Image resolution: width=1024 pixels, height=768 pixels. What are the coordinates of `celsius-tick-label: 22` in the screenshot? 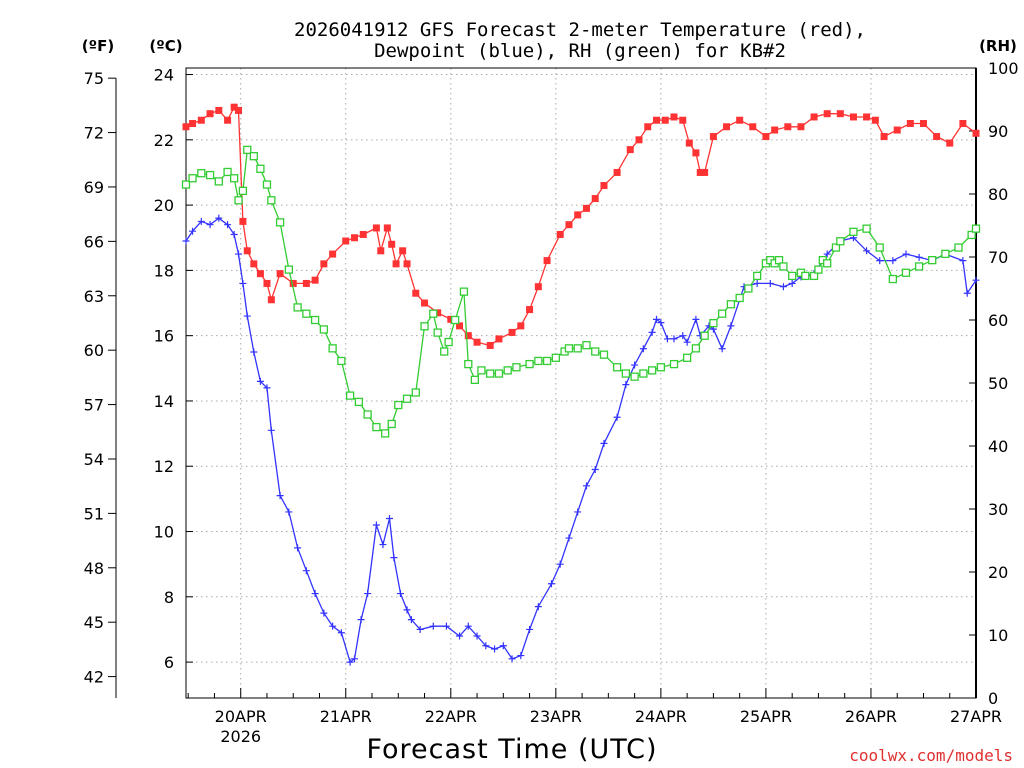 It's located at (164, 140).